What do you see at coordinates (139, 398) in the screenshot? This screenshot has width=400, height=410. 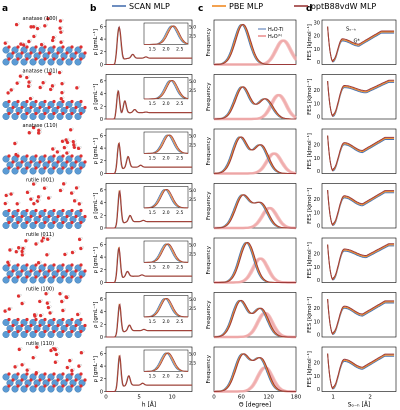 I see `x-tick-label: 5` at bounding box center [139, 398].